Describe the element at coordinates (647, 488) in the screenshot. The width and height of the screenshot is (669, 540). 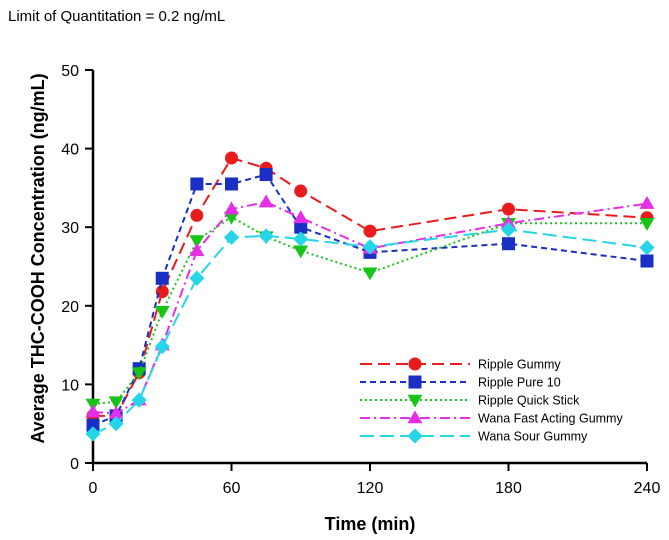
I see `x-tick-label: 240` at that location.